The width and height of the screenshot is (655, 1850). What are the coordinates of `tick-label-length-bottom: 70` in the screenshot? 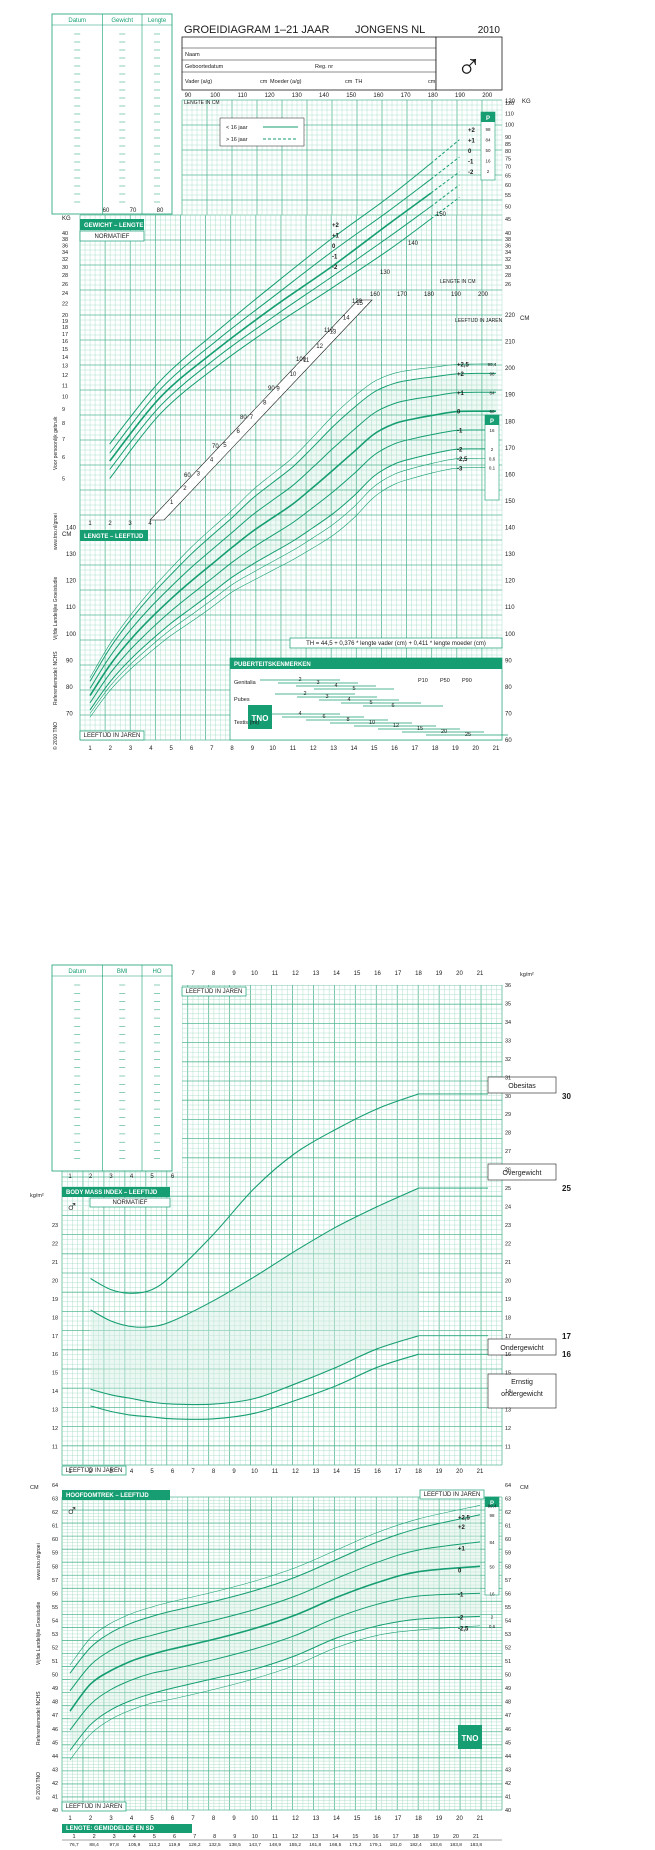 It's located at (133, 211).